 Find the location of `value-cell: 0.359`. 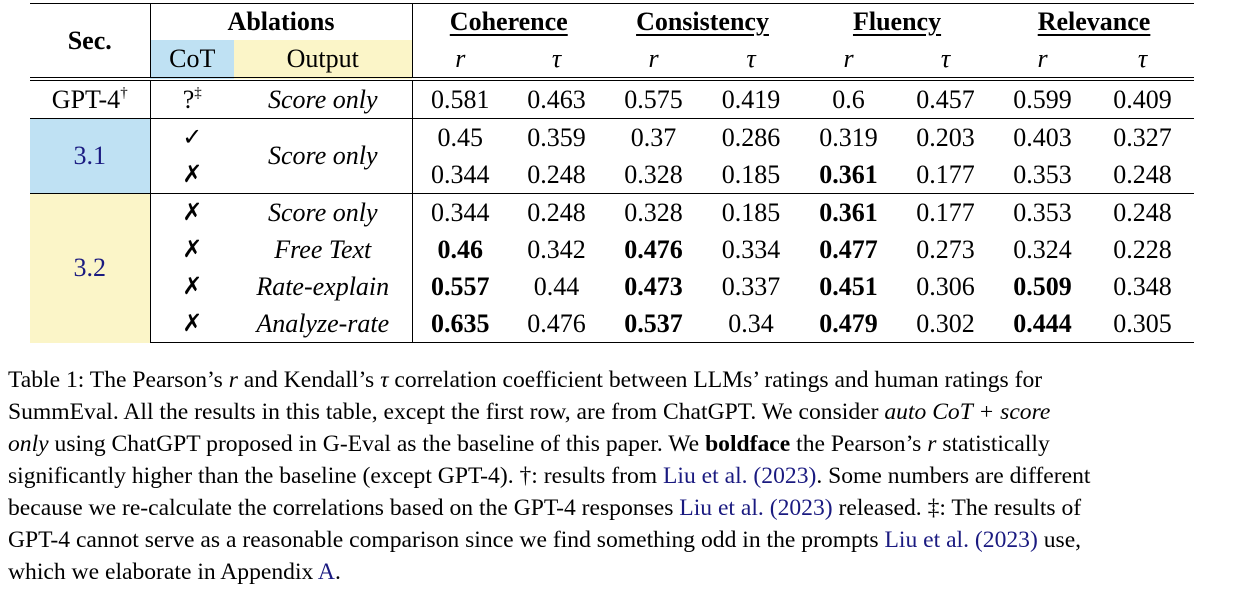

value-cell: 0.359 is located at coordinates (557, 137).